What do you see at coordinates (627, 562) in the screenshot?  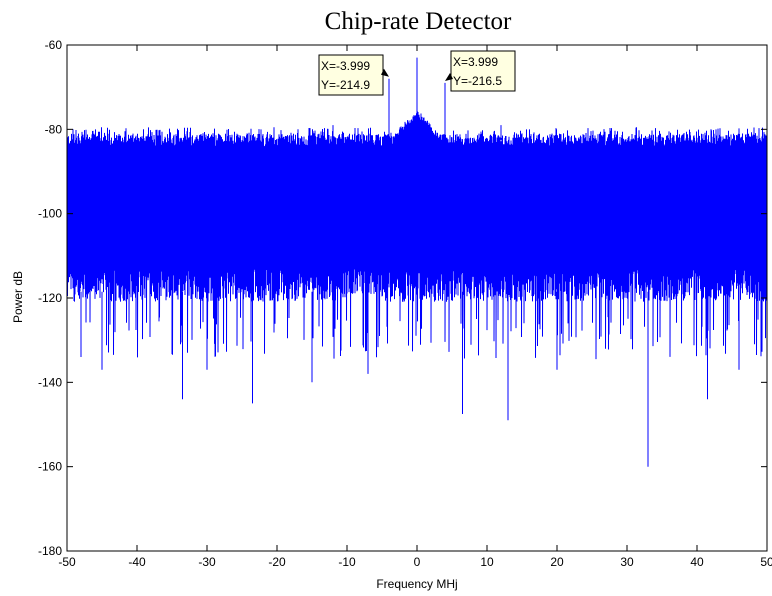 I see `x-tick-label: 30` at bounding box center [627, 562].